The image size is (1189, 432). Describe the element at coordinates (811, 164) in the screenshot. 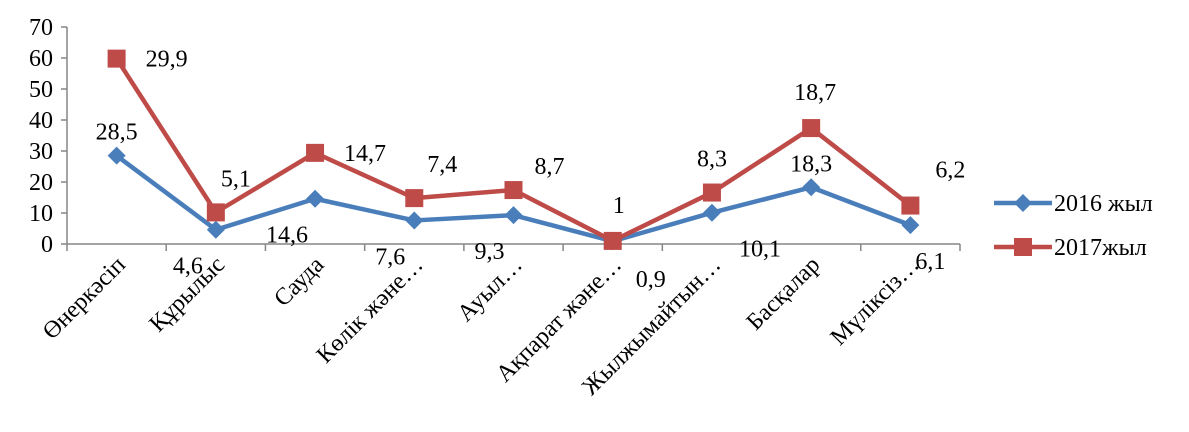

I see `data-label: 18,3` at that location.